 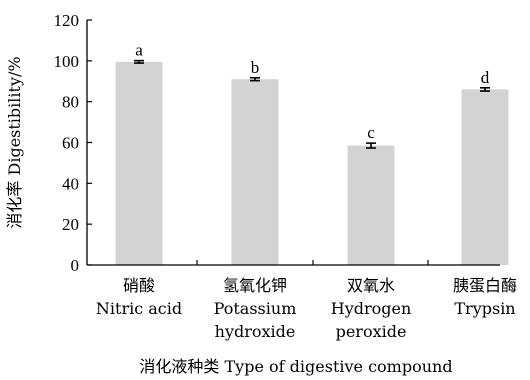 I want to click on y-tick-label-0: 0, so click(x=75, y=265).